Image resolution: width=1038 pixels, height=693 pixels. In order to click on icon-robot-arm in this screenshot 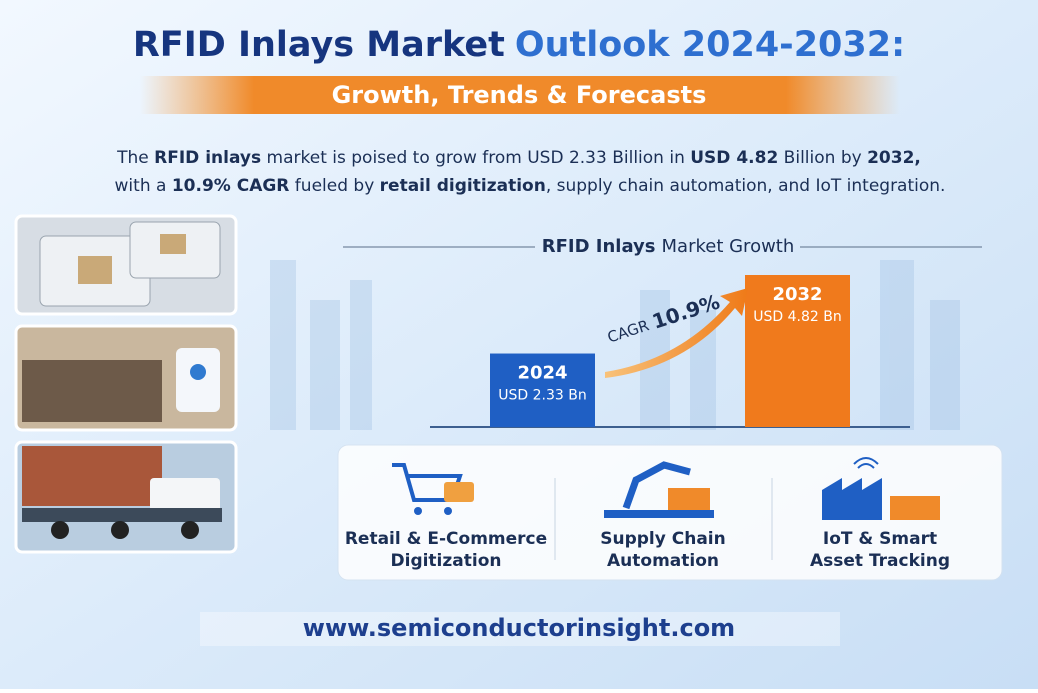, I will do `click(659, 489)`.